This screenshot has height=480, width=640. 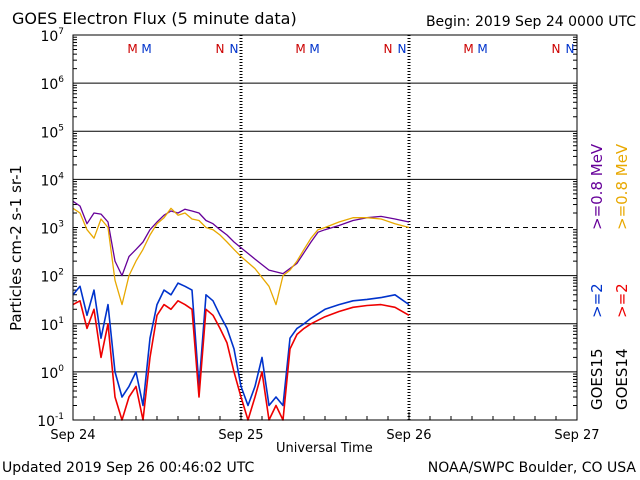 I want to click on credit-text: NOAA/SWPC Boulder, CO USA, so click(x=531, y=468).